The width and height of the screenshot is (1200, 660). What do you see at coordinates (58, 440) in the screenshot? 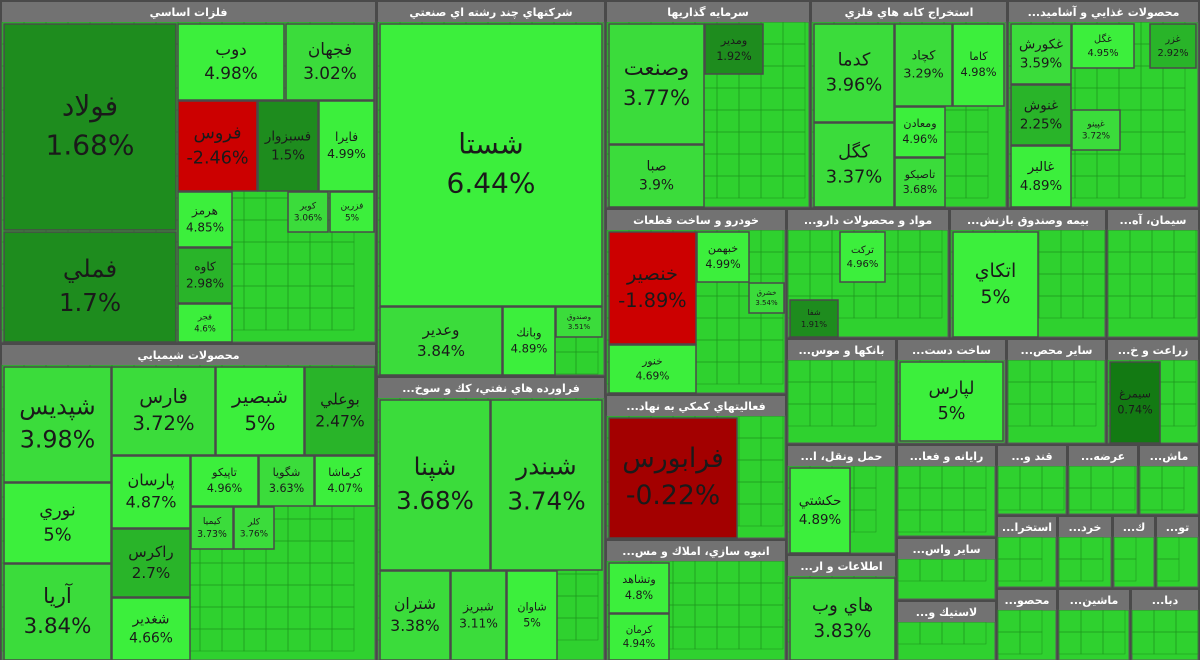
I see `stock-change: 3.98%` at bounding box center [58, 440].